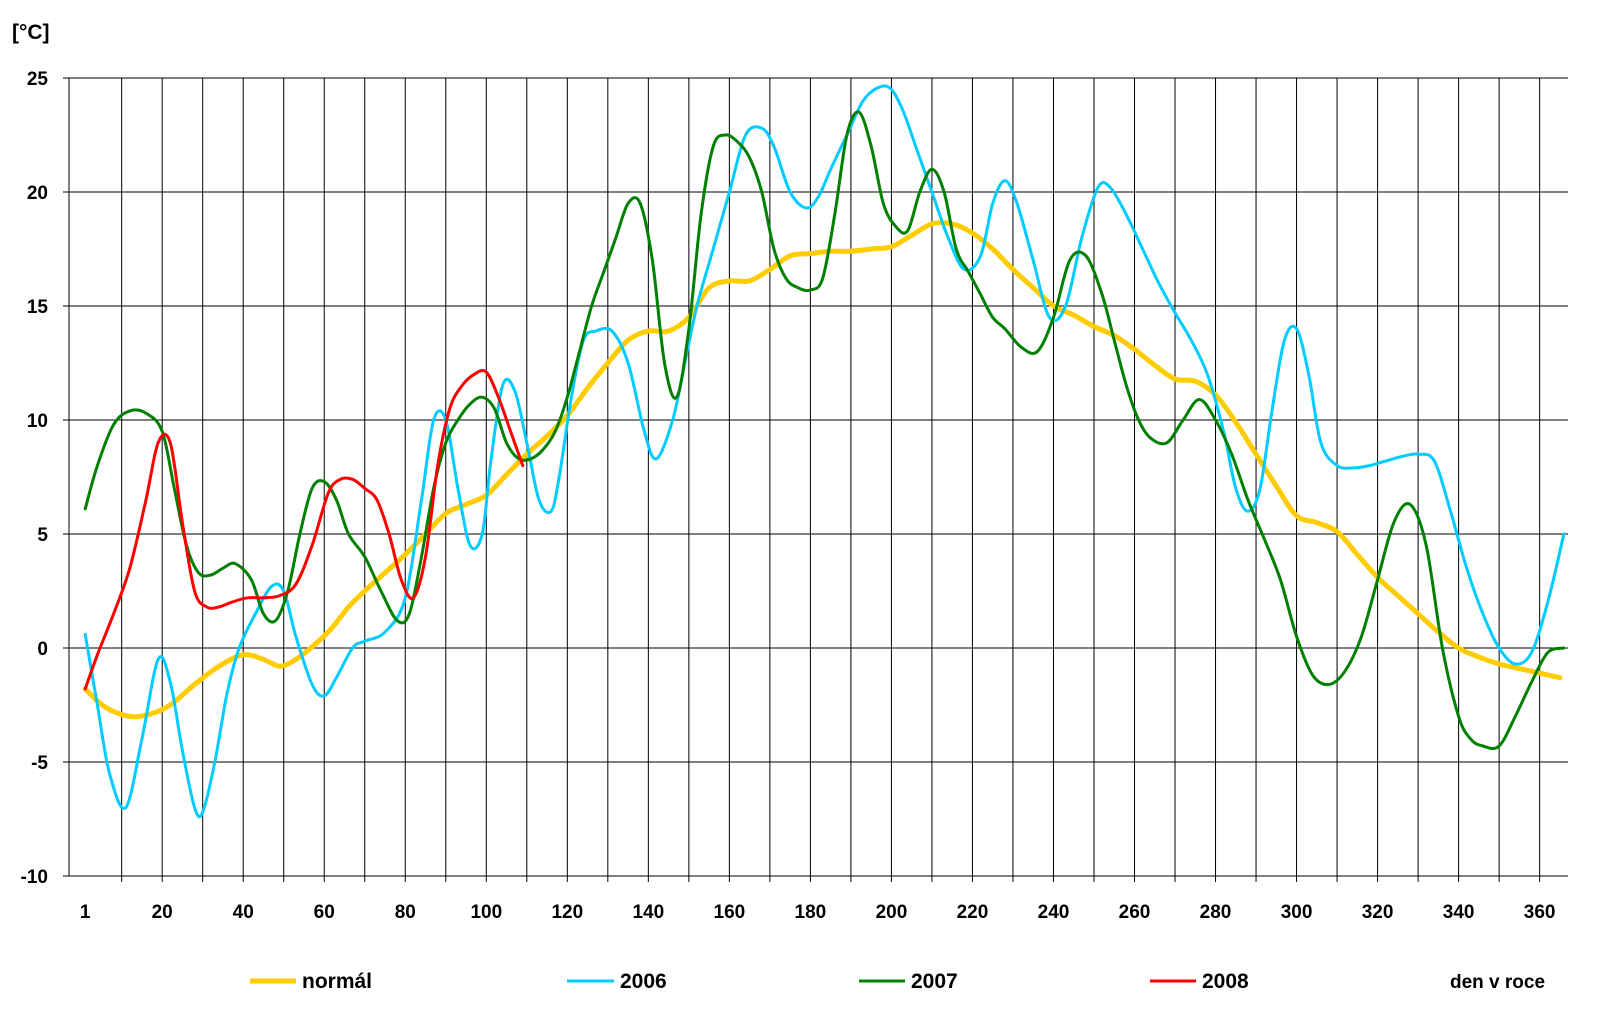  Describe the element at coordinates (37, 193) in the screenshot. I see `y-tick-label: 20` at that location.